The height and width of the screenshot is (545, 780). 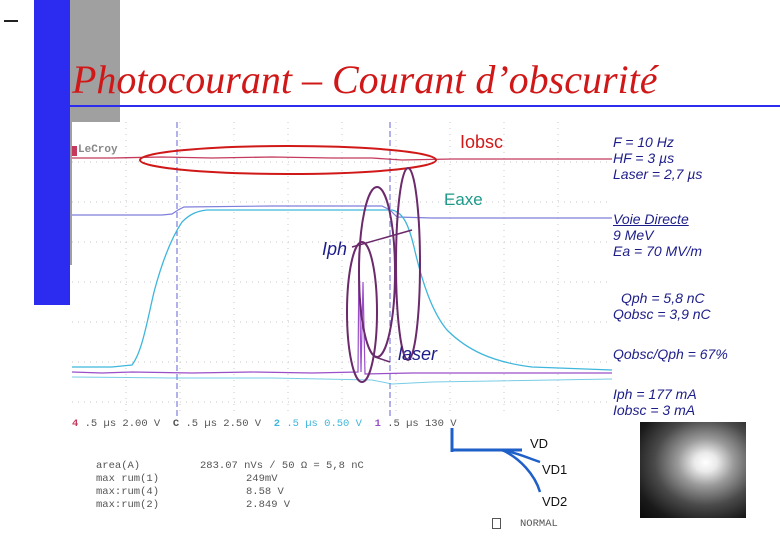 I want to click on trace-iobsc, so click(x=342, y=158).